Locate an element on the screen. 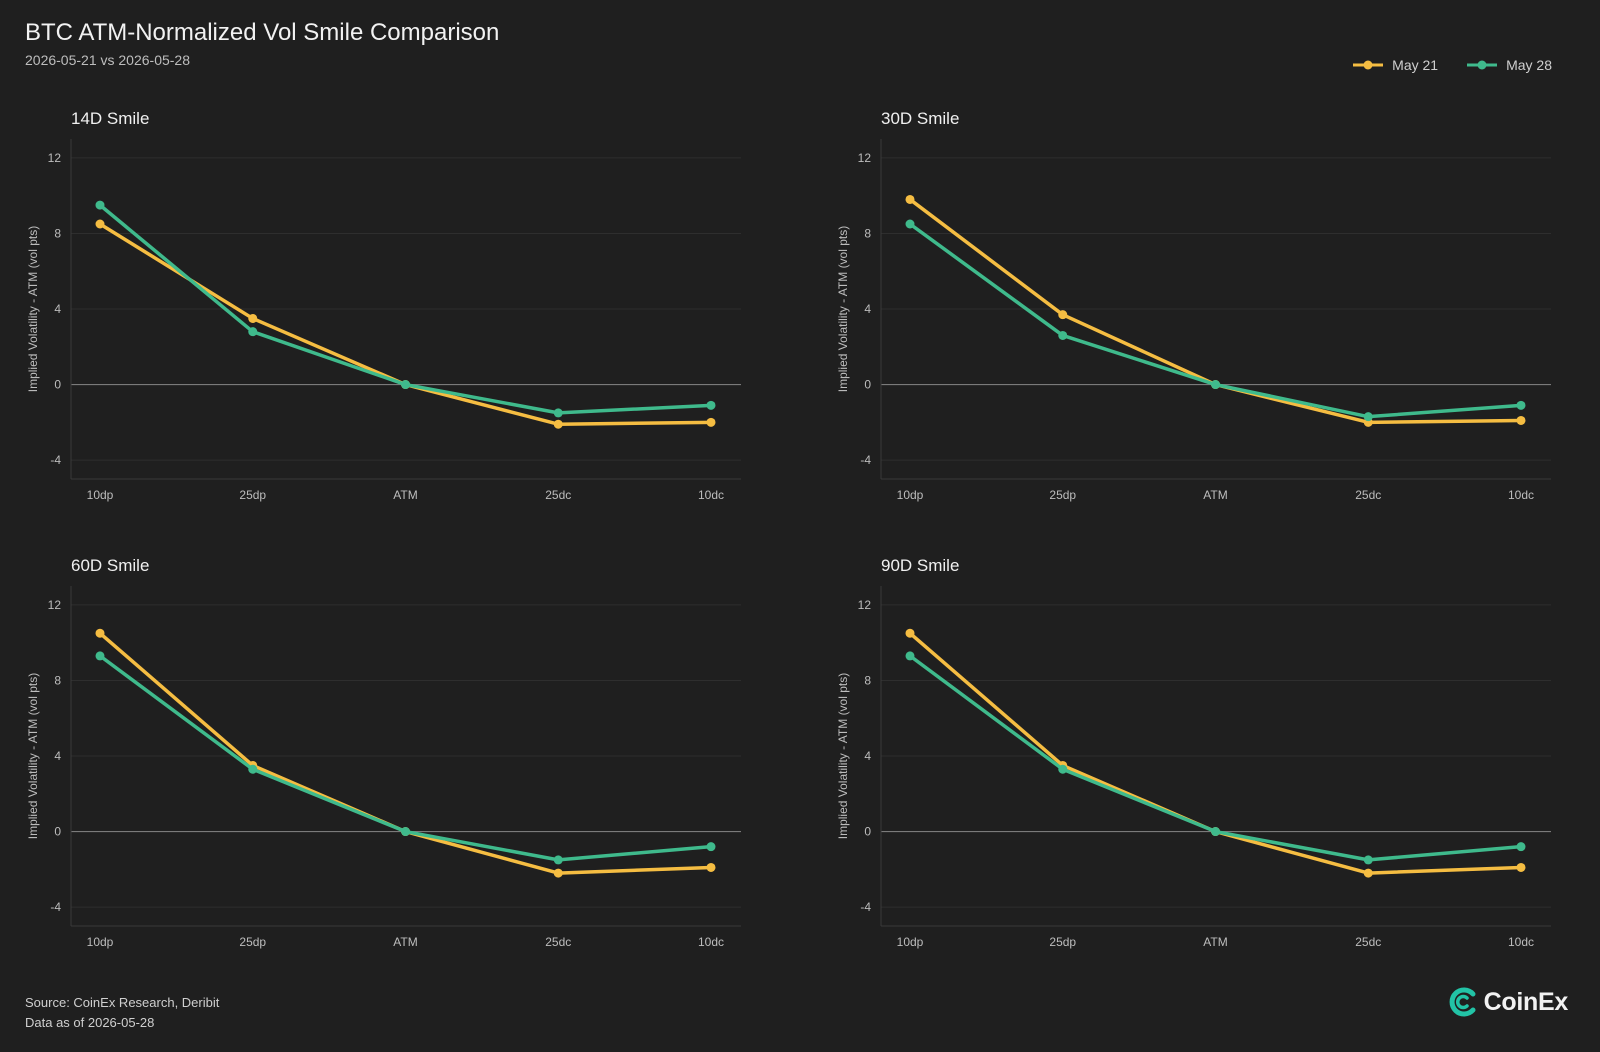 This screenshot has height=1052, width=1600. brand-name: CoinEx is located at coordinates (1526, 1001).